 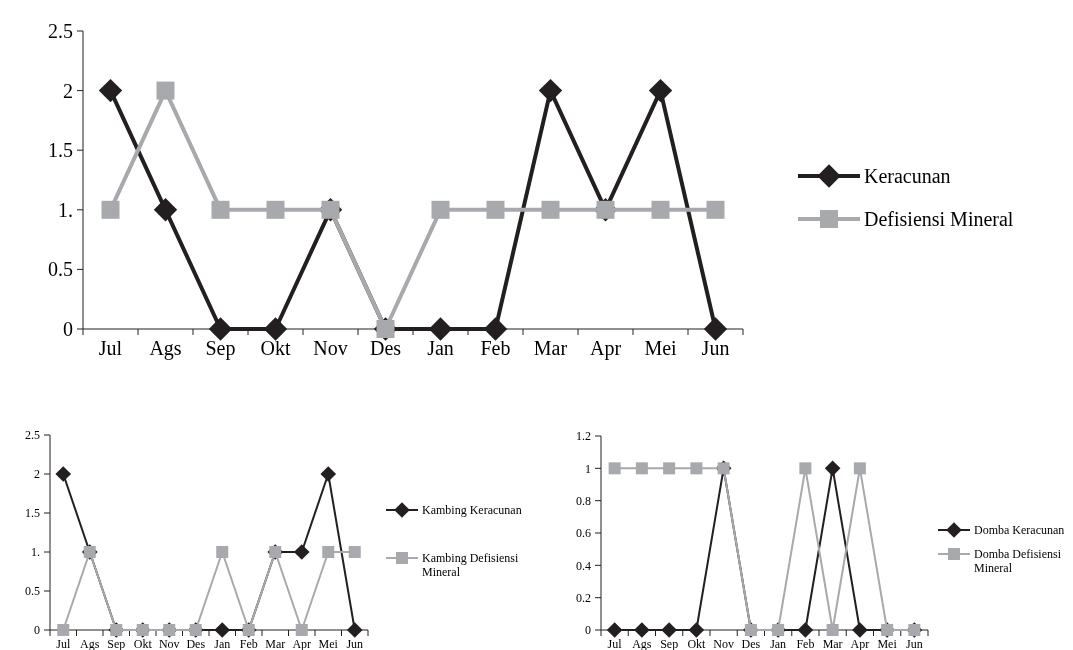 I want to click on legend-label: Keracunan, so click(x=907, y=176).